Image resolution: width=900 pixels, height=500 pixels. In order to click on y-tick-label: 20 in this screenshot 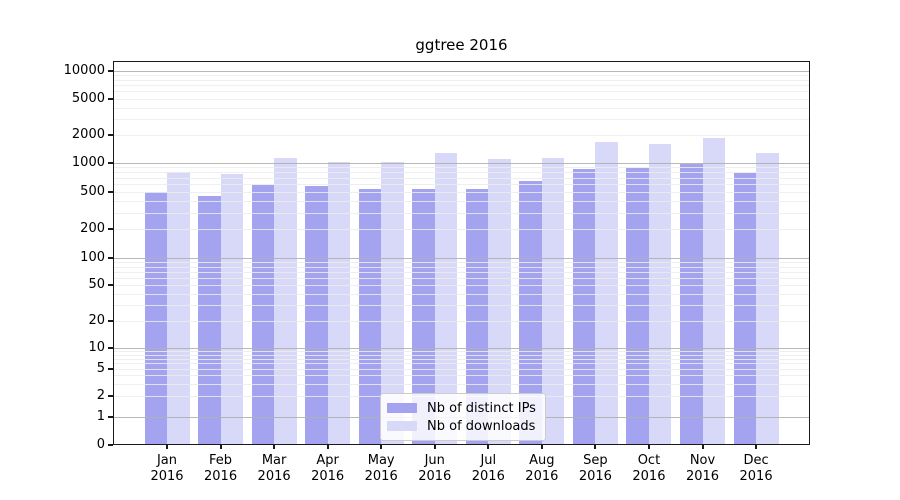, I will do `click(96, 320)`.